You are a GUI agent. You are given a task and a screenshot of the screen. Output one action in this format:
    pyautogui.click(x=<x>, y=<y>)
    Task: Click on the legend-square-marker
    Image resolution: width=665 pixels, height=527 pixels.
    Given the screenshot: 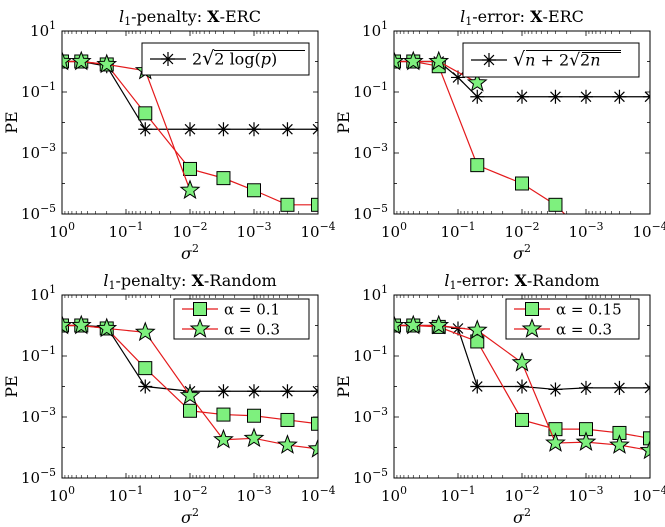 What is the action you would take?
    pyautogui.click(x=200, y=309)
    